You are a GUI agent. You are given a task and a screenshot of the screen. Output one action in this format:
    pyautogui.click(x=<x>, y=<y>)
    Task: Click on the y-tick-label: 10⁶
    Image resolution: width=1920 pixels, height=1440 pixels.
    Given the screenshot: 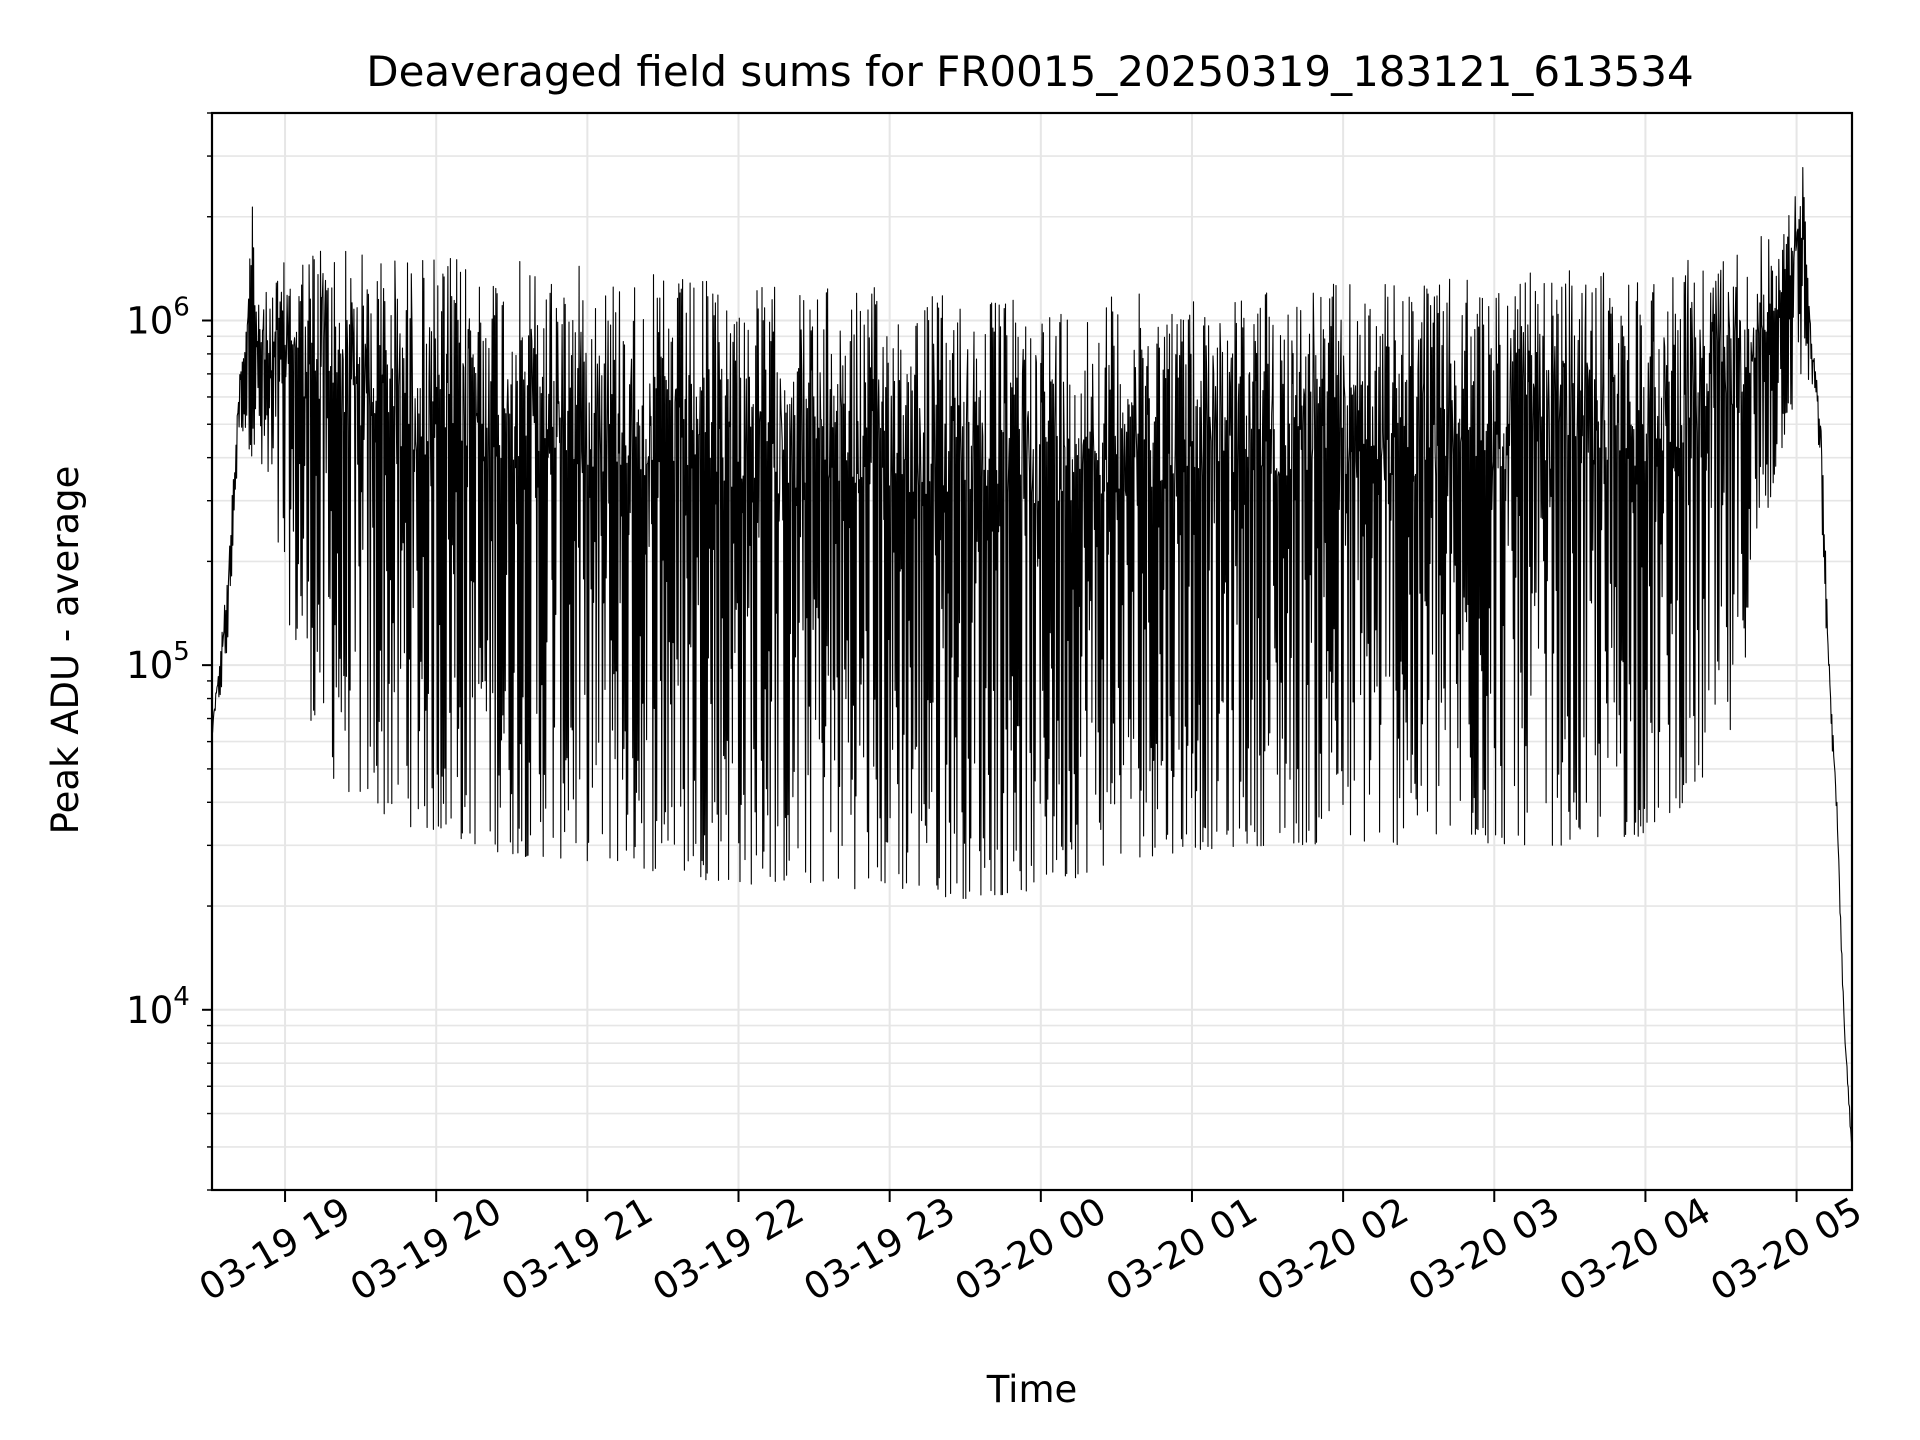 What is the action you would take?
    pyautogui.click(x=158, y=317)
    